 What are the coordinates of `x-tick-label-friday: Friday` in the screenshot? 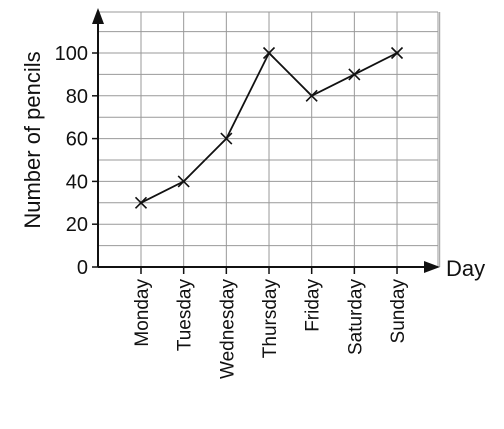 It's located at (313, 305).